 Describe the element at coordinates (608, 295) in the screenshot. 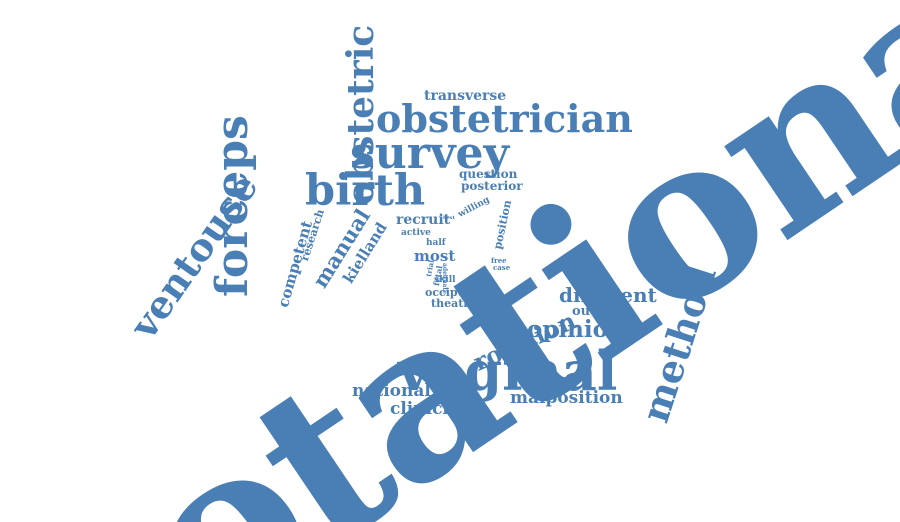

I see `word-different: different` at that location.